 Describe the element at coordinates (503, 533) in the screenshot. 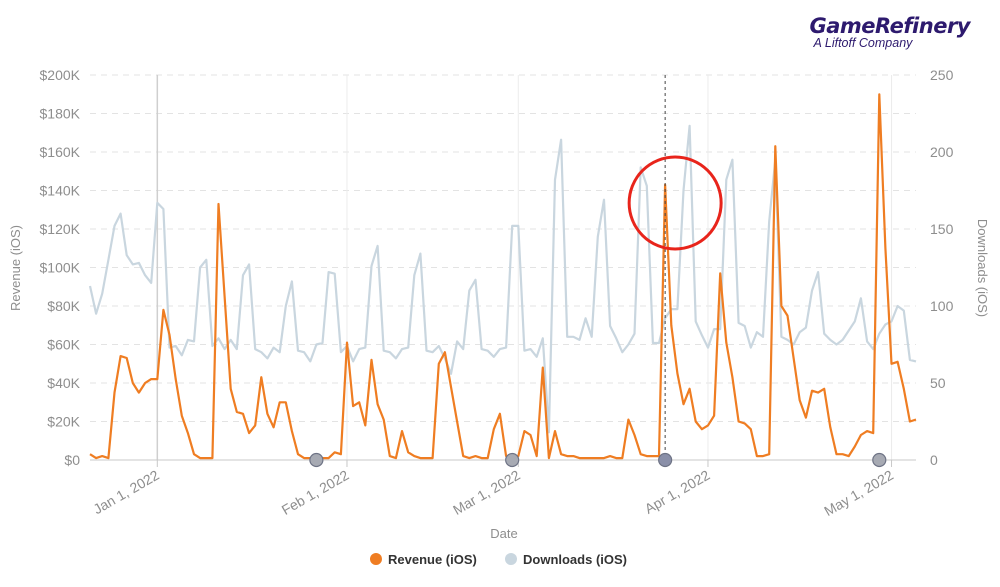

I see `x-axis-label: Date` at that location.